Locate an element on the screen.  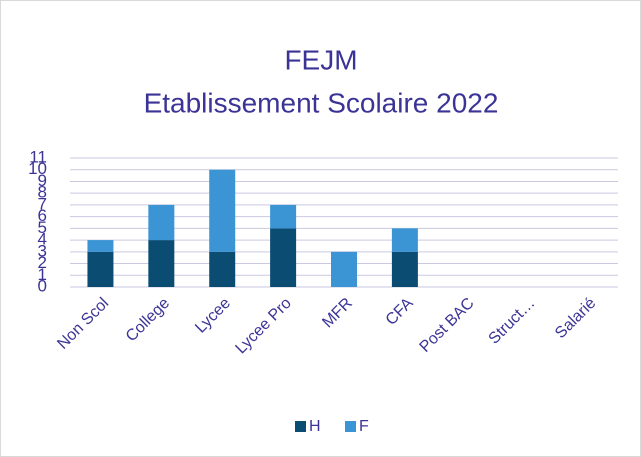
y-tick-label: 3 is located at coordinates (42, 250).